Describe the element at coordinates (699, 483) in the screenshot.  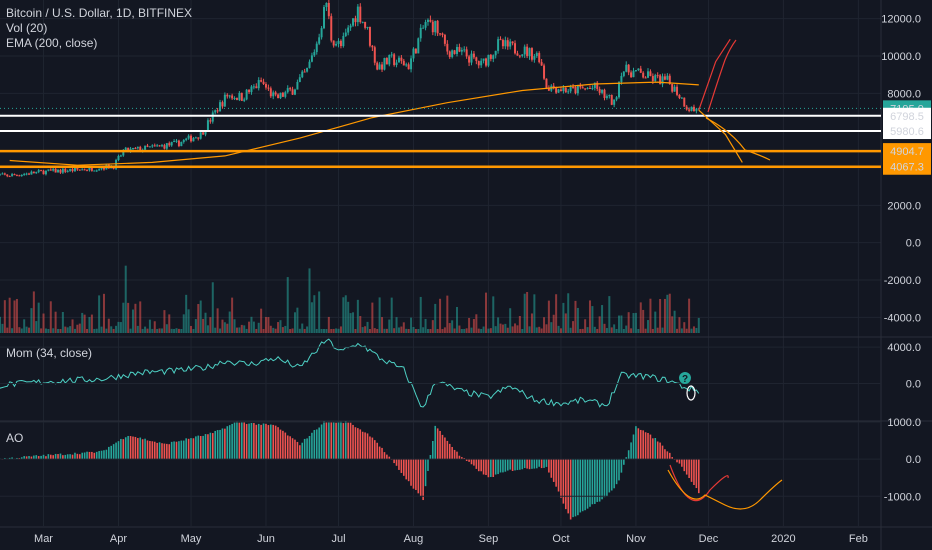
I see `ao-drawing-red` at that location.